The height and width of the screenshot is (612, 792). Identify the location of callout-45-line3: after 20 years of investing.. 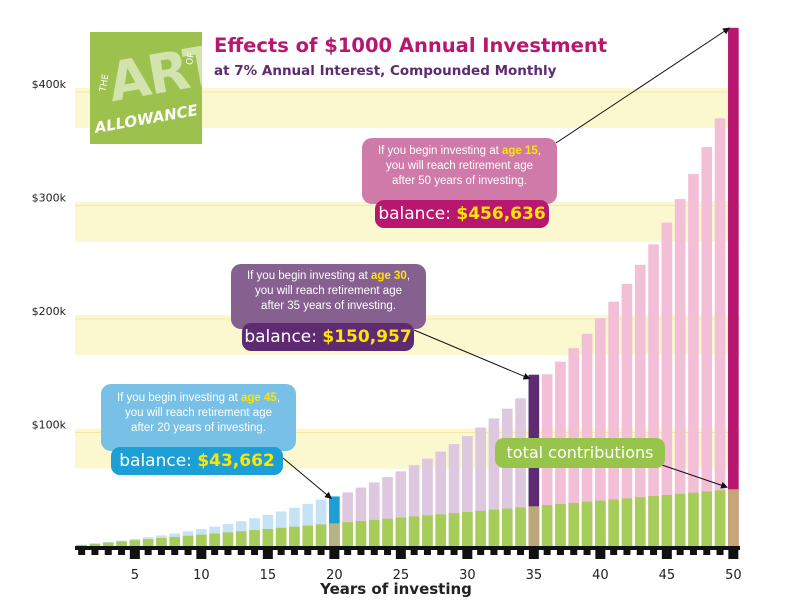
(198, 428).